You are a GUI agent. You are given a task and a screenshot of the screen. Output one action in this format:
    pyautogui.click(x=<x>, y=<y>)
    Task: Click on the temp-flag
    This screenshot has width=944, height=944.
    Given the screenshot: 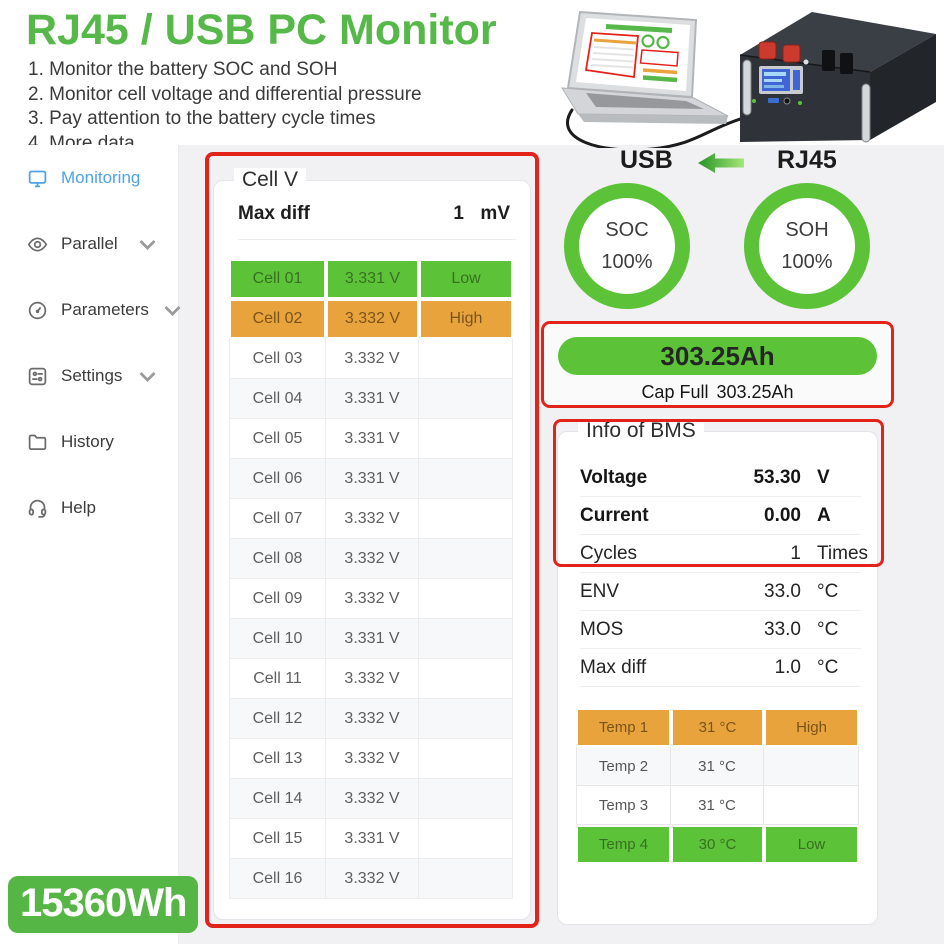 What is the action you would take?
    pyautogui.click(x=811, y=766)
    